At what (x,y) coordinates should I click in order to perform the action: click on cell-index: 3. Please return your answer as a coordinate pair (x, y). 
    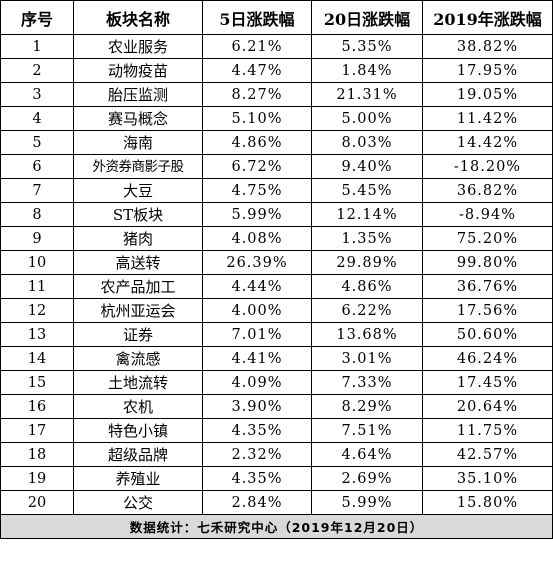
    Looking at the image, I should click on (37, 94).